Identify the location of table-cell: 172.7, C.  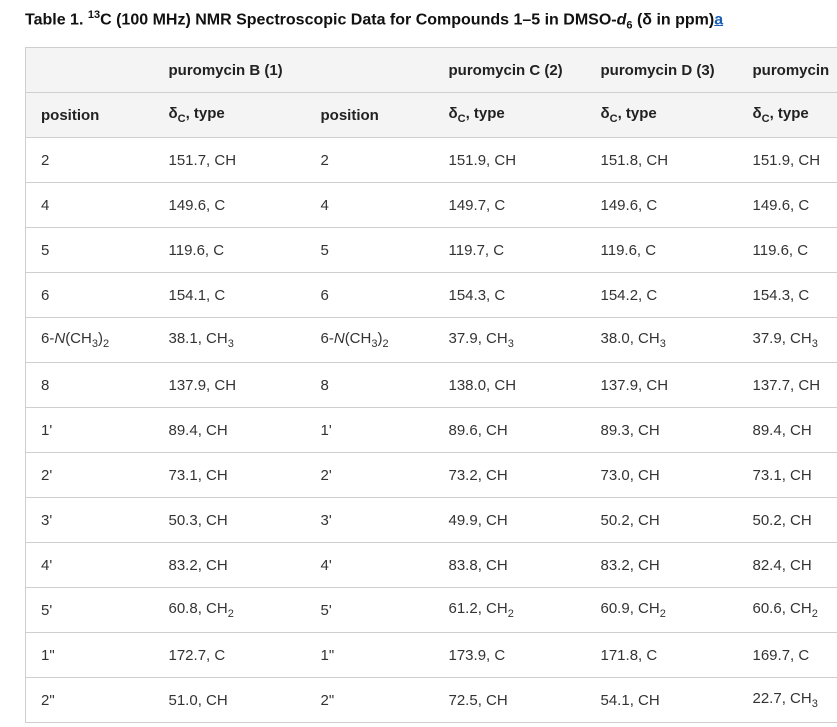
(230, 655).